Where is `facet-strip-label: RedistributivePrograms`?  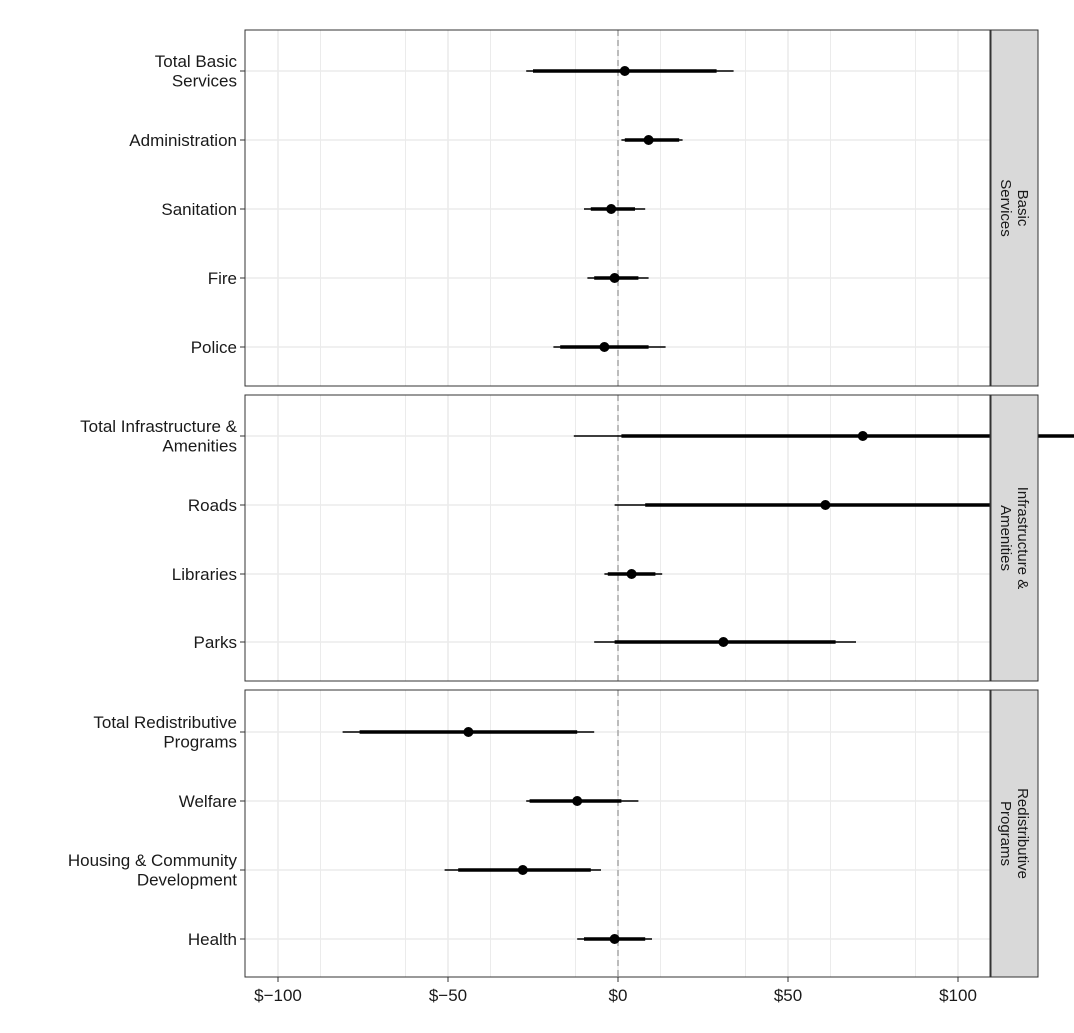
facet-strip-label: RedistributivePrograms is located at coordinates (1014, 833).